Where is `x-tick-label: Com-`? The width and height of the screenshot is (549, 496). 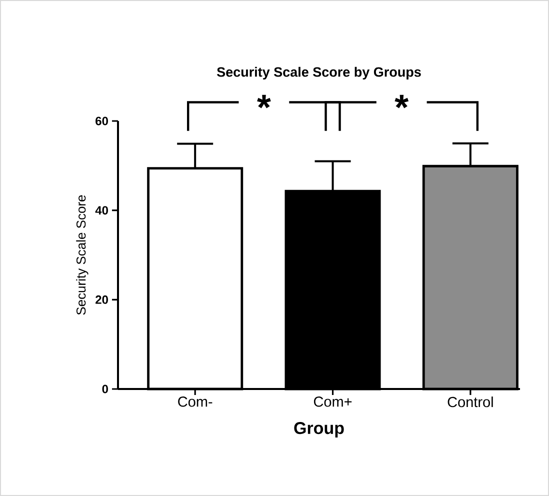 x-tick-label: Com- is located at coordinates (195, 401).